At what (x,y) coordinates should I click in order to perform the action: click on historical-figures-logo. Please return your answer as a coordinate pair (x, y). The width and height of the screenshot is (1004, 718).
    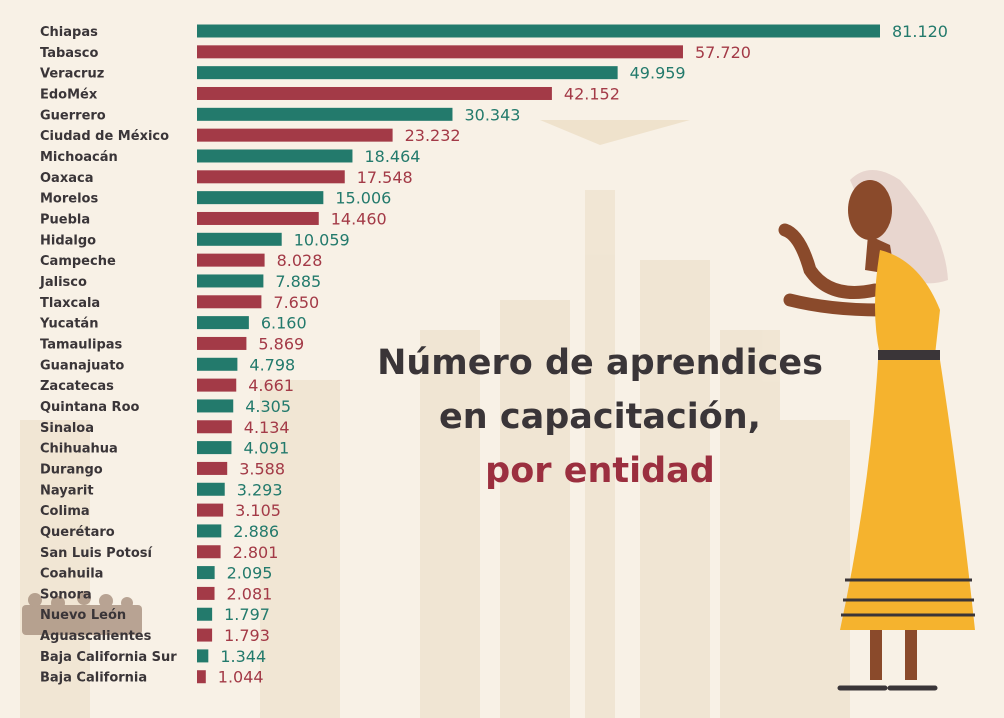
    Looking at the image, I should click on (82, 613).